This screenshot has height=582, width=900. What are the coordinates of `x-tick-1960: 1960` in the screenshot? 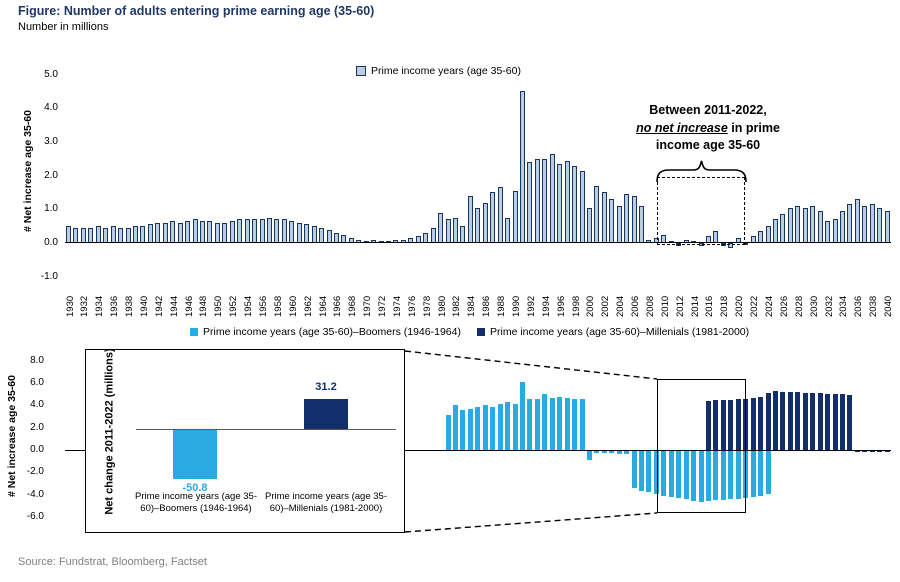 It's located at (293, 306).